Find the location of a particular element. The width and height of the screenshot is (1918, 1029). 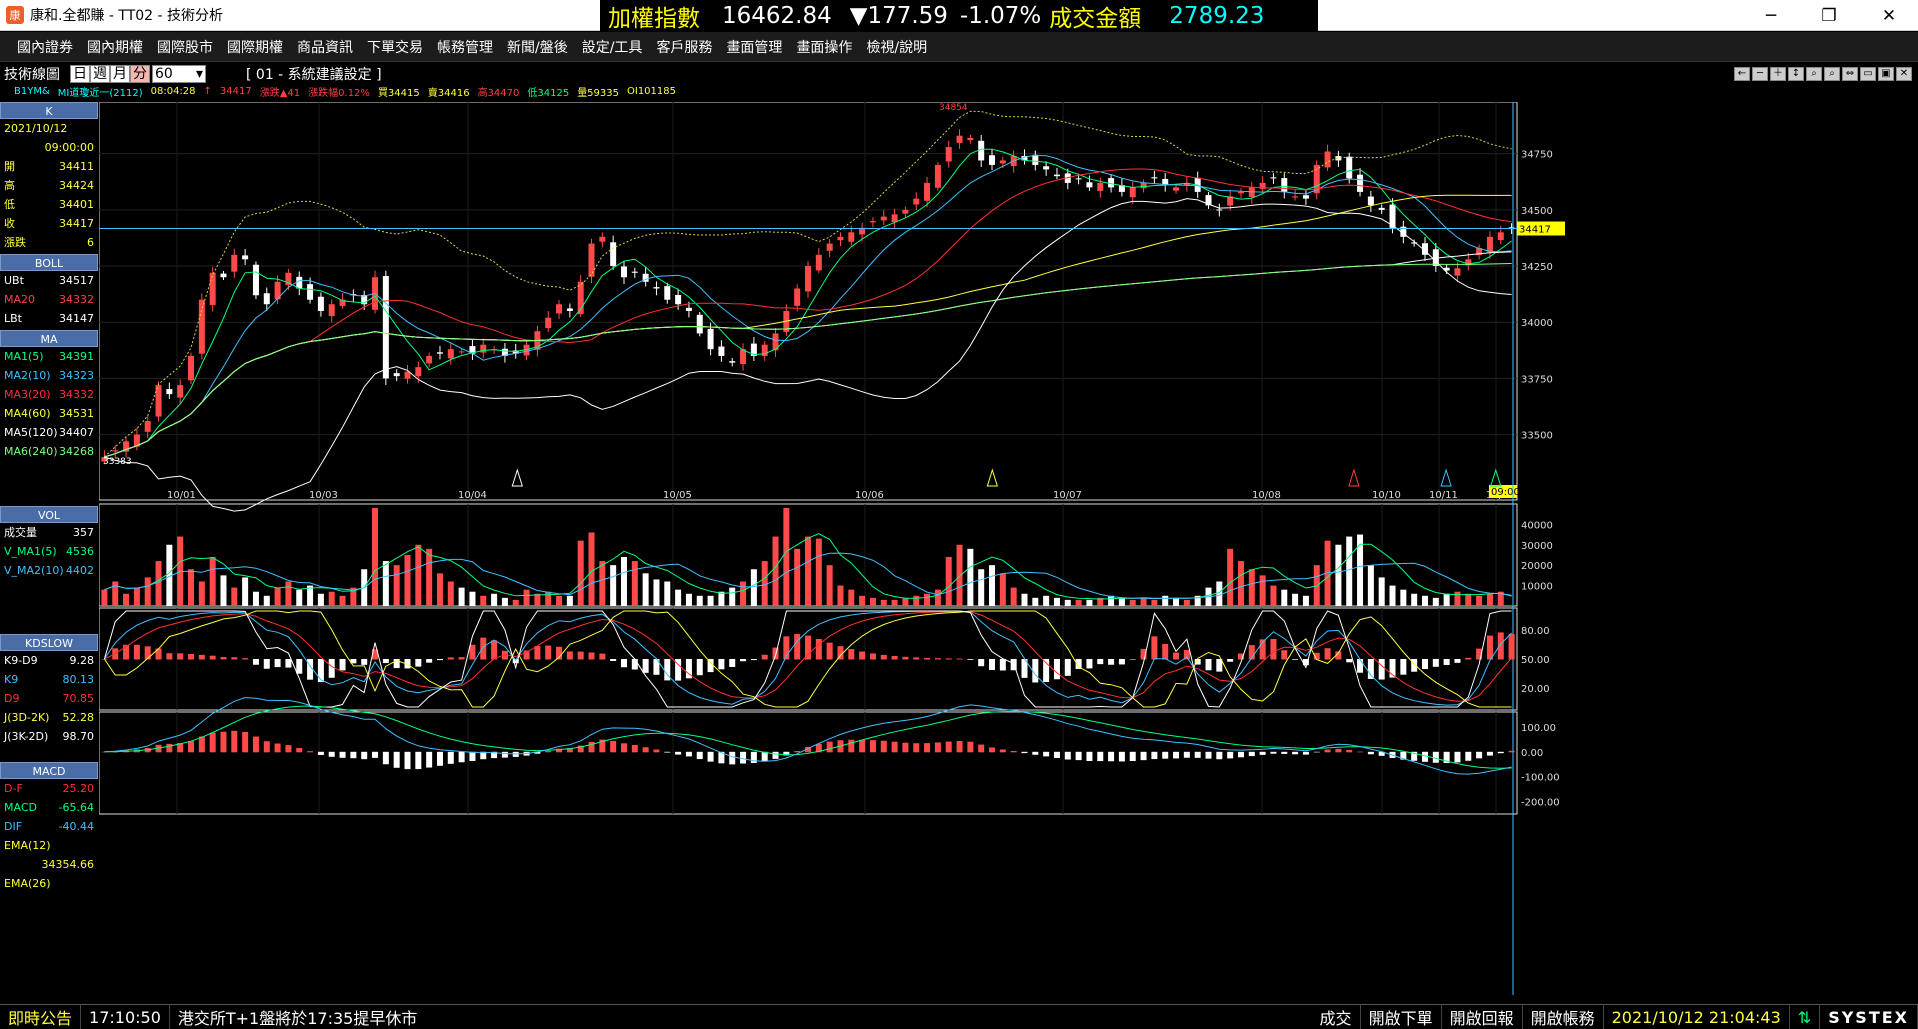

interval-value: 60 is located at coordinates (164, 74).